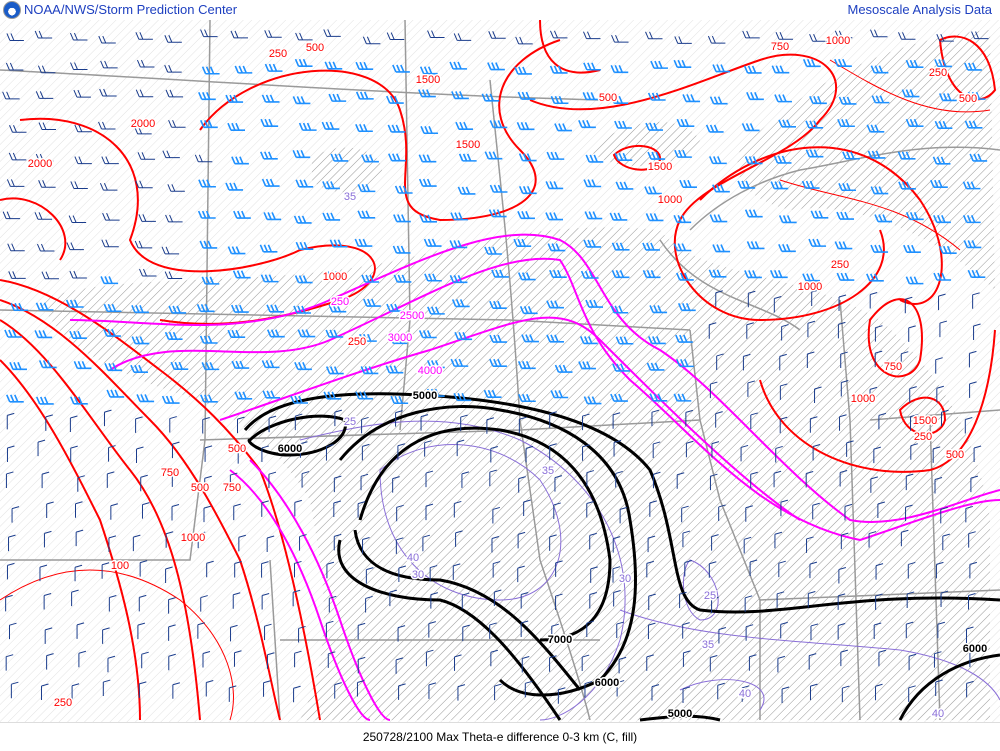 This screenshot has height=751, width=1000. Describe the element at coordinates (607, 683) in the screenshot. I see `contour-label: 6000` at that location.